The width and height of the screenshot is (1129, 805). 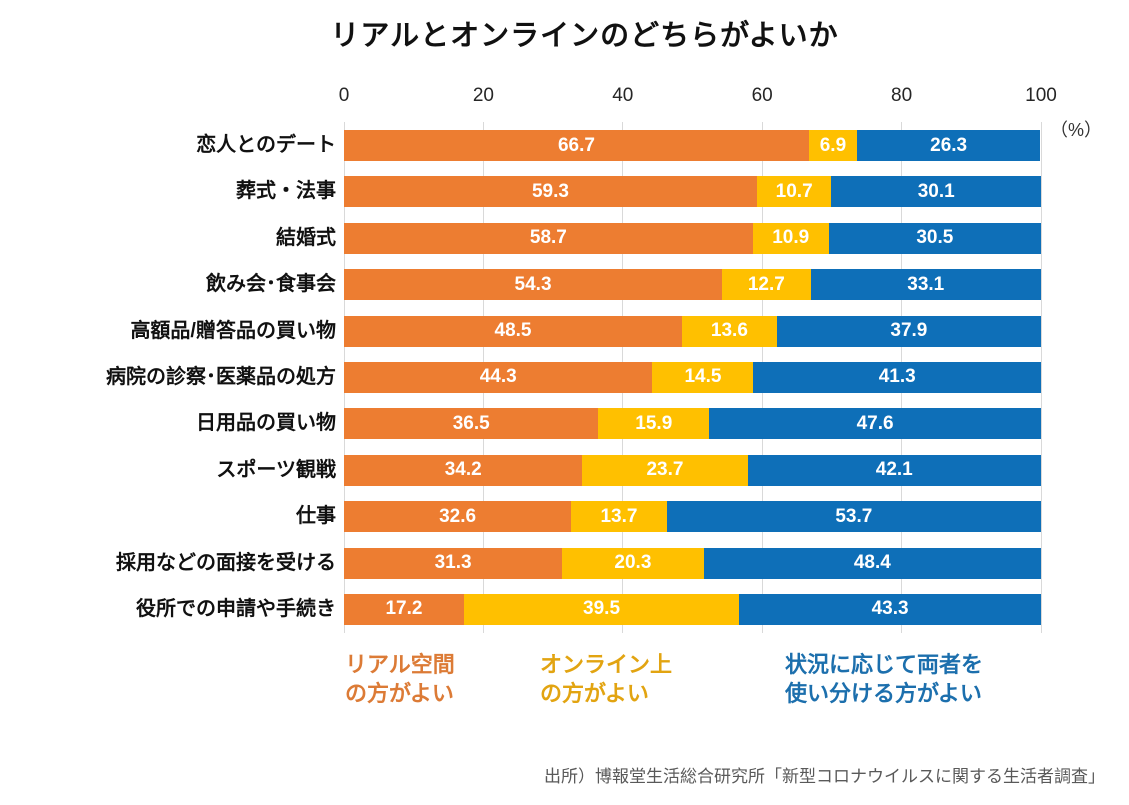 What do you see at coordinates (883, 693) in the screenshot?
I see `legend-both-line2: 使い分ける方がよい` at bounding box center [883, 693].